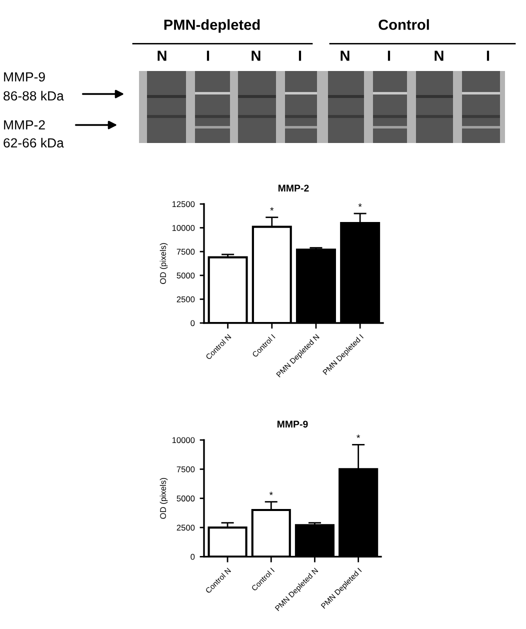 The width and height of the screenshot is (526, 629). What do you see at coordinates (34, 143) in the screenshot?
I see `text: 62-66 kDa` at bounding box center [34, 143].